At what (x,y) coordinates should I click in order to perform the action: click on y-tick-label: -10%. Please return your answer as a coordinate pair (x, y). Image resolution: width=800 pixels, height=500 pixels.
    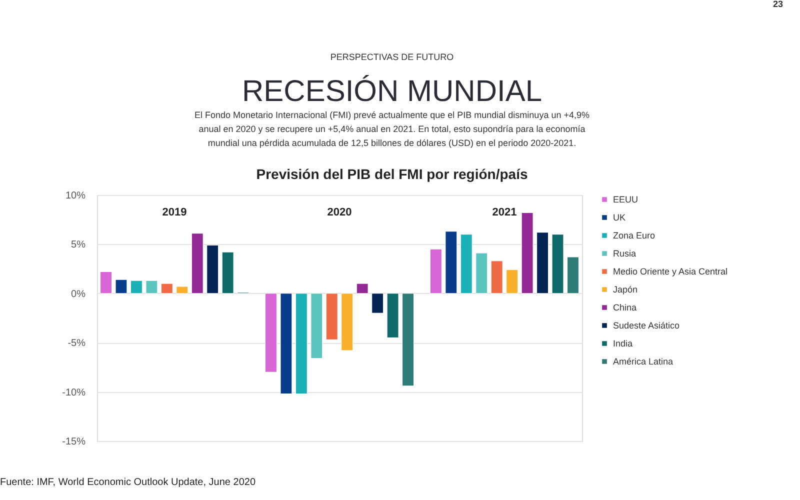
    Looking at the image, I should click on (74, 392).